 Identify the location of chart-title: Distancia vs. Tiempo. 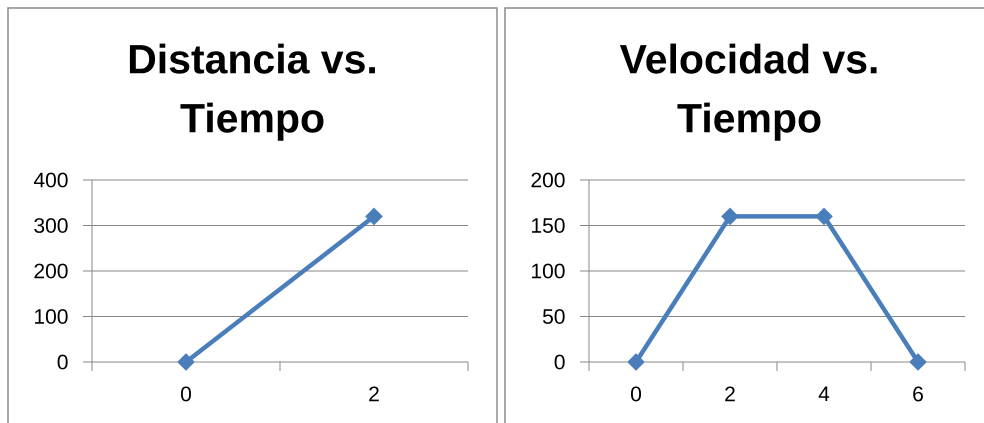
(252, 92).